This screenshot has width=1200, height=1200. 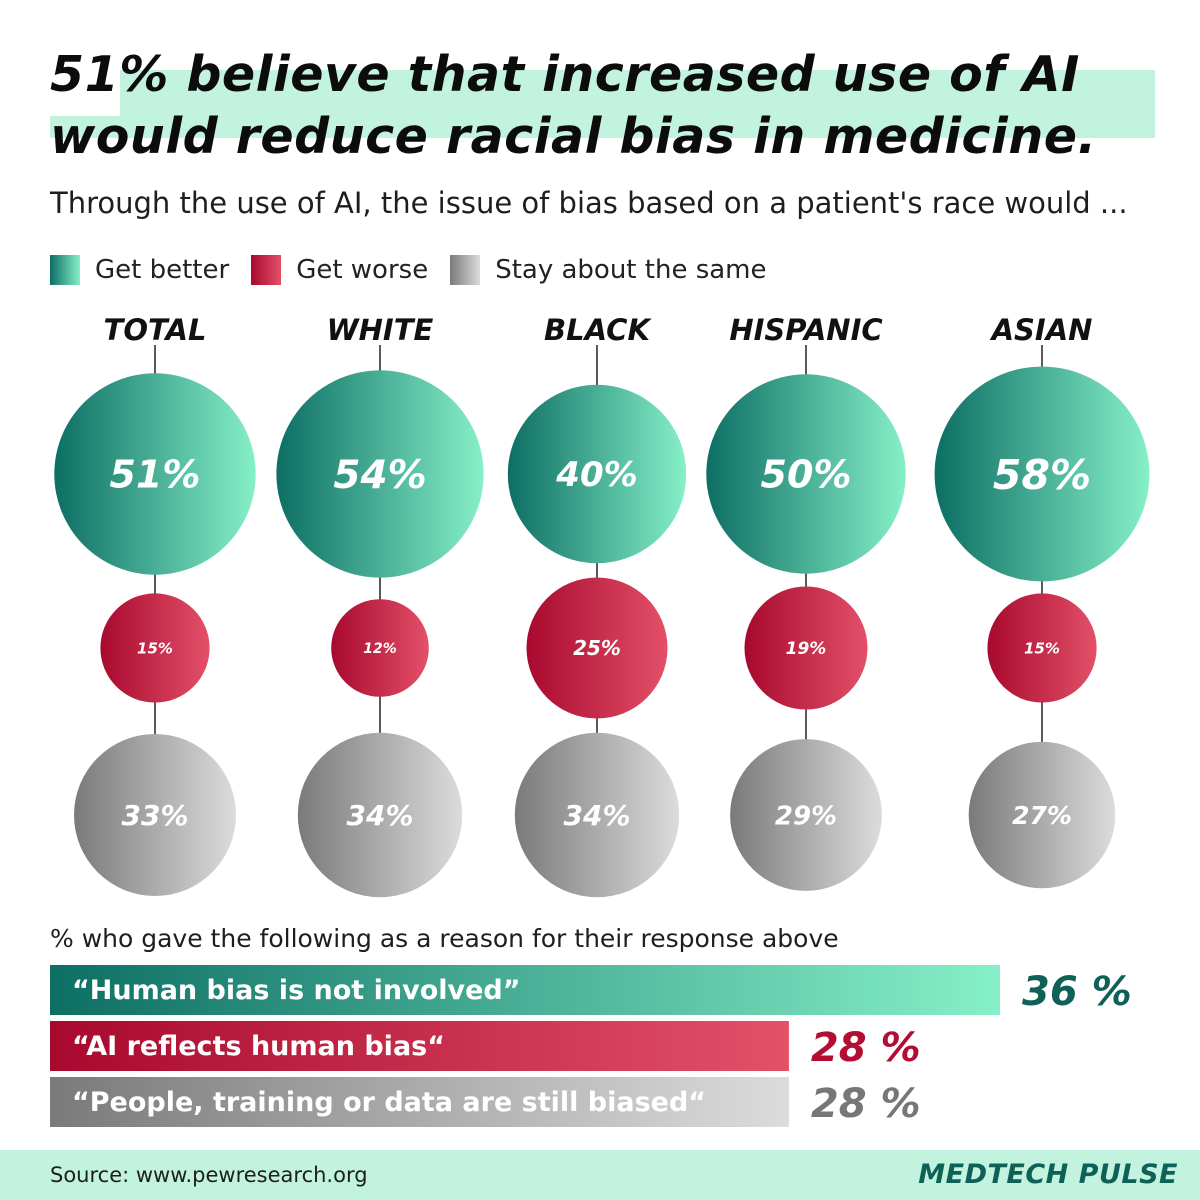 I want to click on bubble-label-worse-total: 15%, so click(x=155, y=648).